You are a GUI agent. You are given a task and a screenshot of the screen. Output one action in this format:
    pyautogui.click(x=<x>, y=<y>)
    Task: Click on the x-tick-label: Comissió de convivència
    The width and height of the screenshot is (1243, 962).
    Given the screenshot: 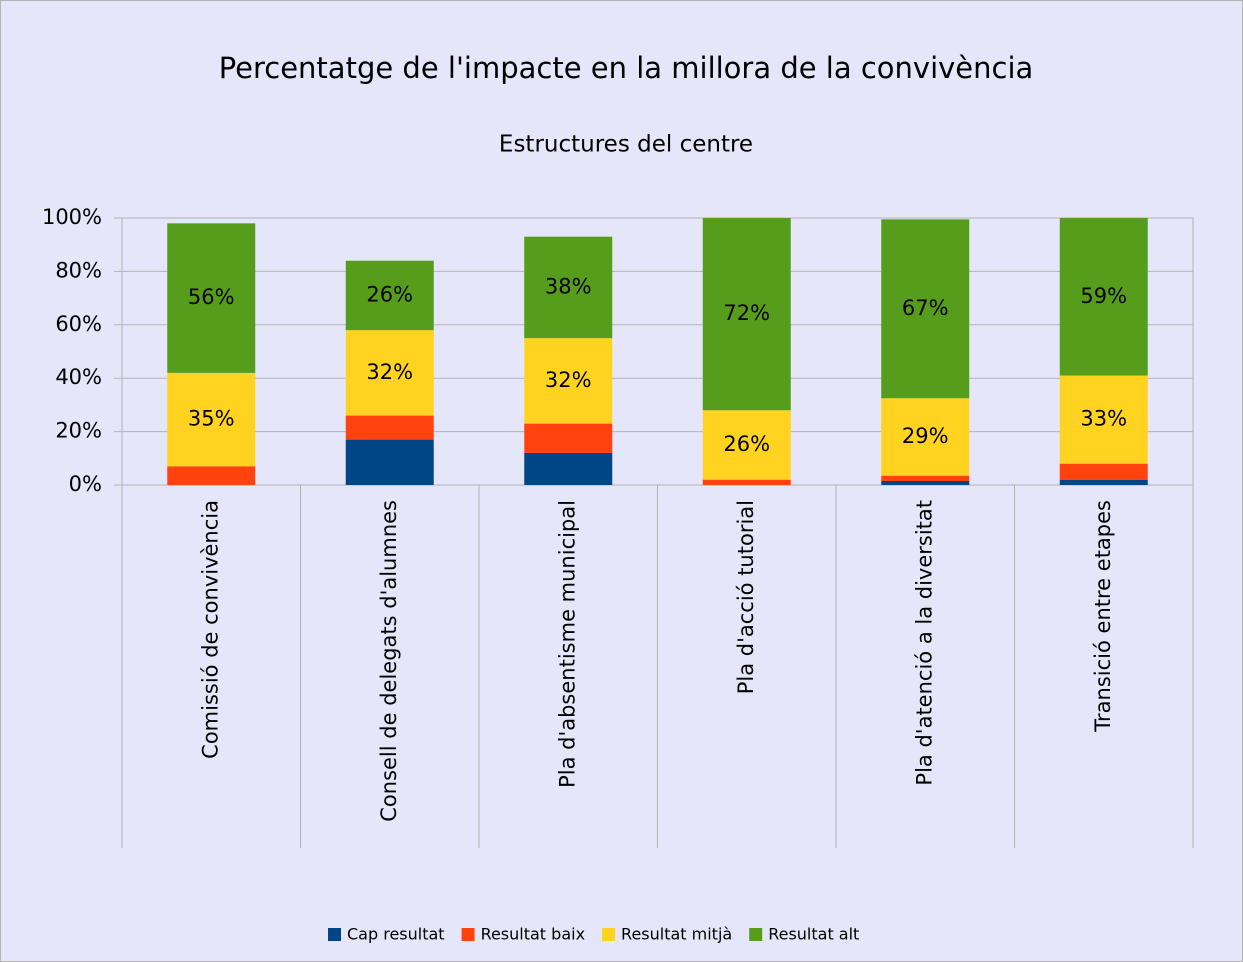 What is the action you would take?
    pyautogui.click(x=210, y=629)
    